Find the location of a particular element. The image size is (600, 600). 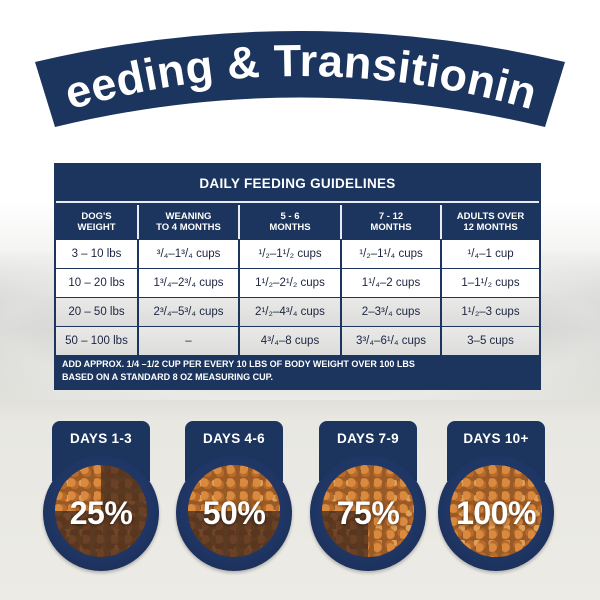

amount-cell: 4³/₄–8 cups is located at coordinates (291, 341).